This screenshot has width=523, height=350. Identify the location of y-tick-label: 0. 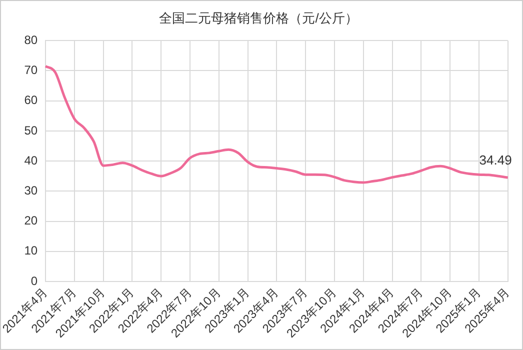
(34, 281).